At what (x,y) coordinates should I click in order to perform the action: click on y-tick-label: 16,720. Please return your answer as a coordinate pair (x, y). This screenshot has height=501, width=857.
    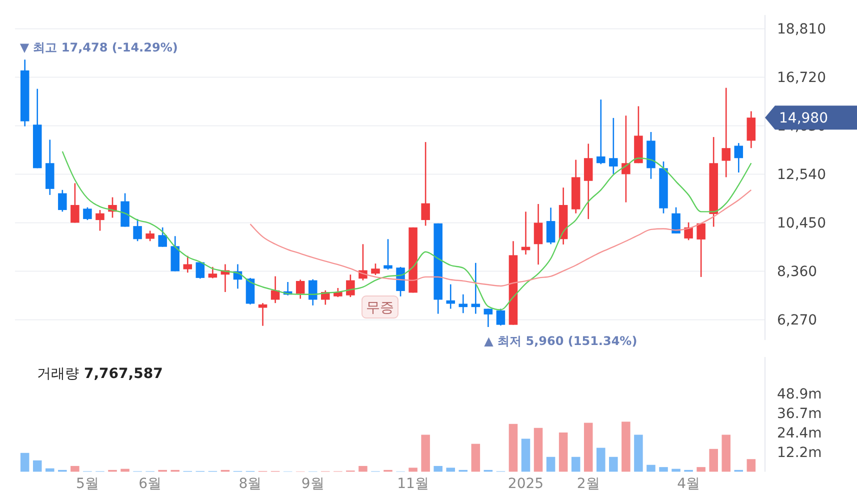
    Looking at the image, I should click on (801, 78).